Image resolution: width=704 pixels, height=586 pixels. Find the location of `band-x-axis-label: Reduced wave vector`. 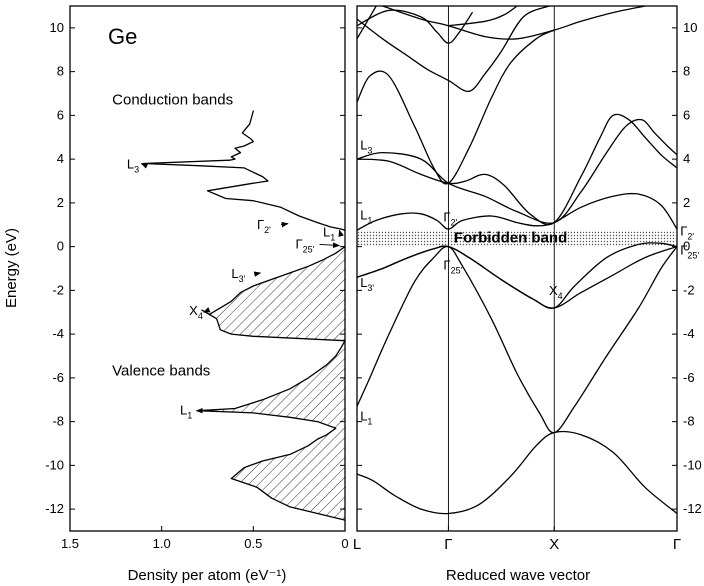

band-x-axis-label: Reduced wave vector is located at coordinates (518, 575).